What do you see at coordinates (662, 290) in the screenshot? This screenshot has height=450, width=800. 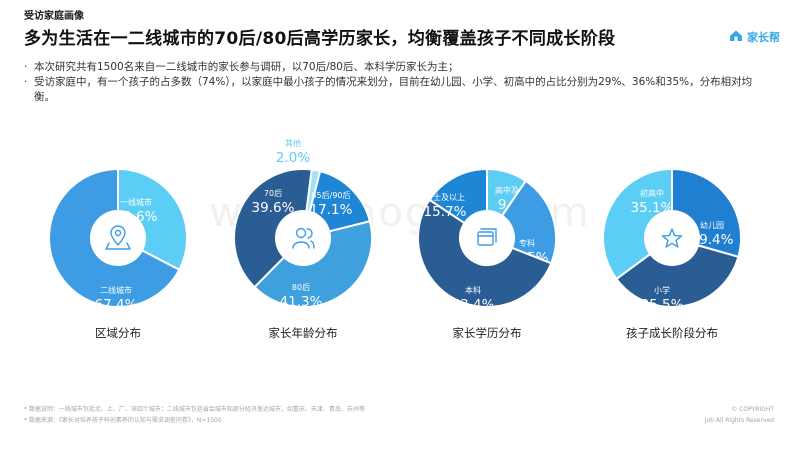 I see `slice-label: 小学` at bounding box center [662, 290].